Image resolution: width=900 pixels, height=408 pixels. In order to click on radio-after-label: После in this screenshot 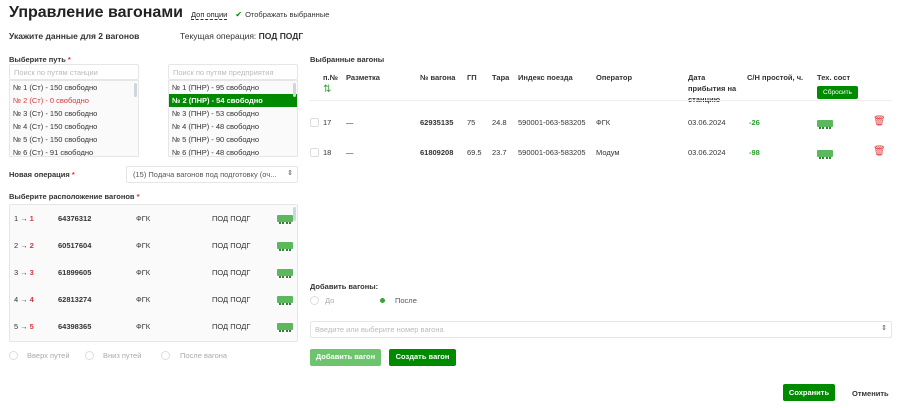, I will do `click(406, 300)`.